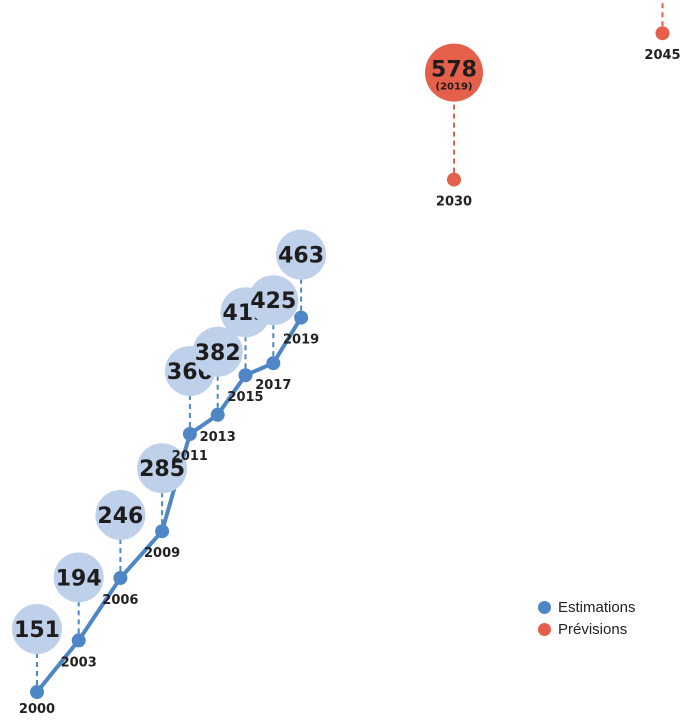  I want to click on value-label-2003: 194, so click(79, 578).